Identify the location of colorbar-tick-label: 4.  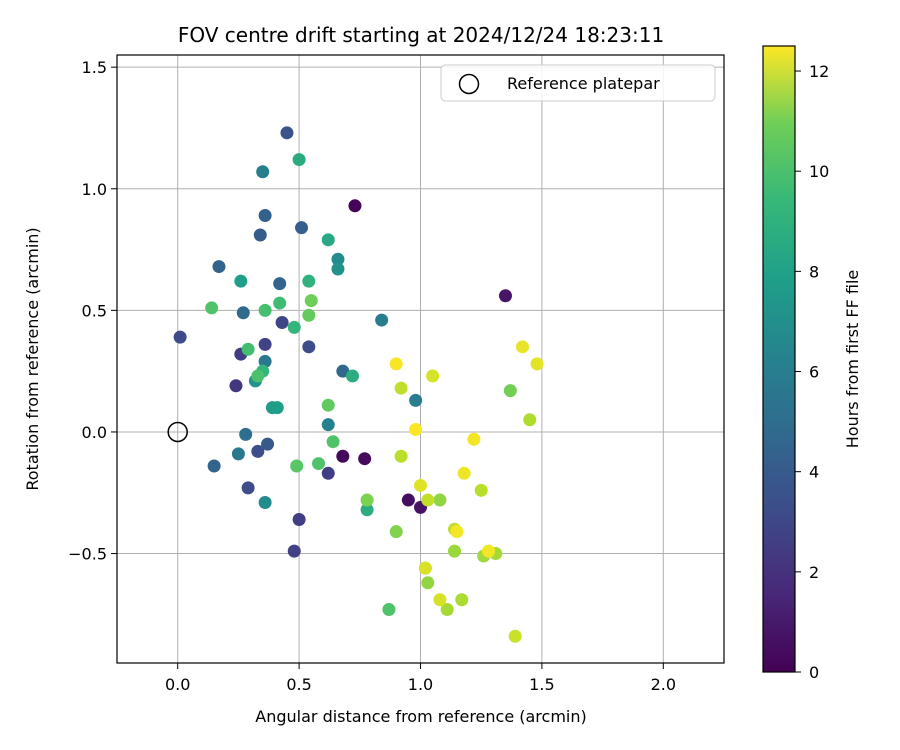
(814, 472).